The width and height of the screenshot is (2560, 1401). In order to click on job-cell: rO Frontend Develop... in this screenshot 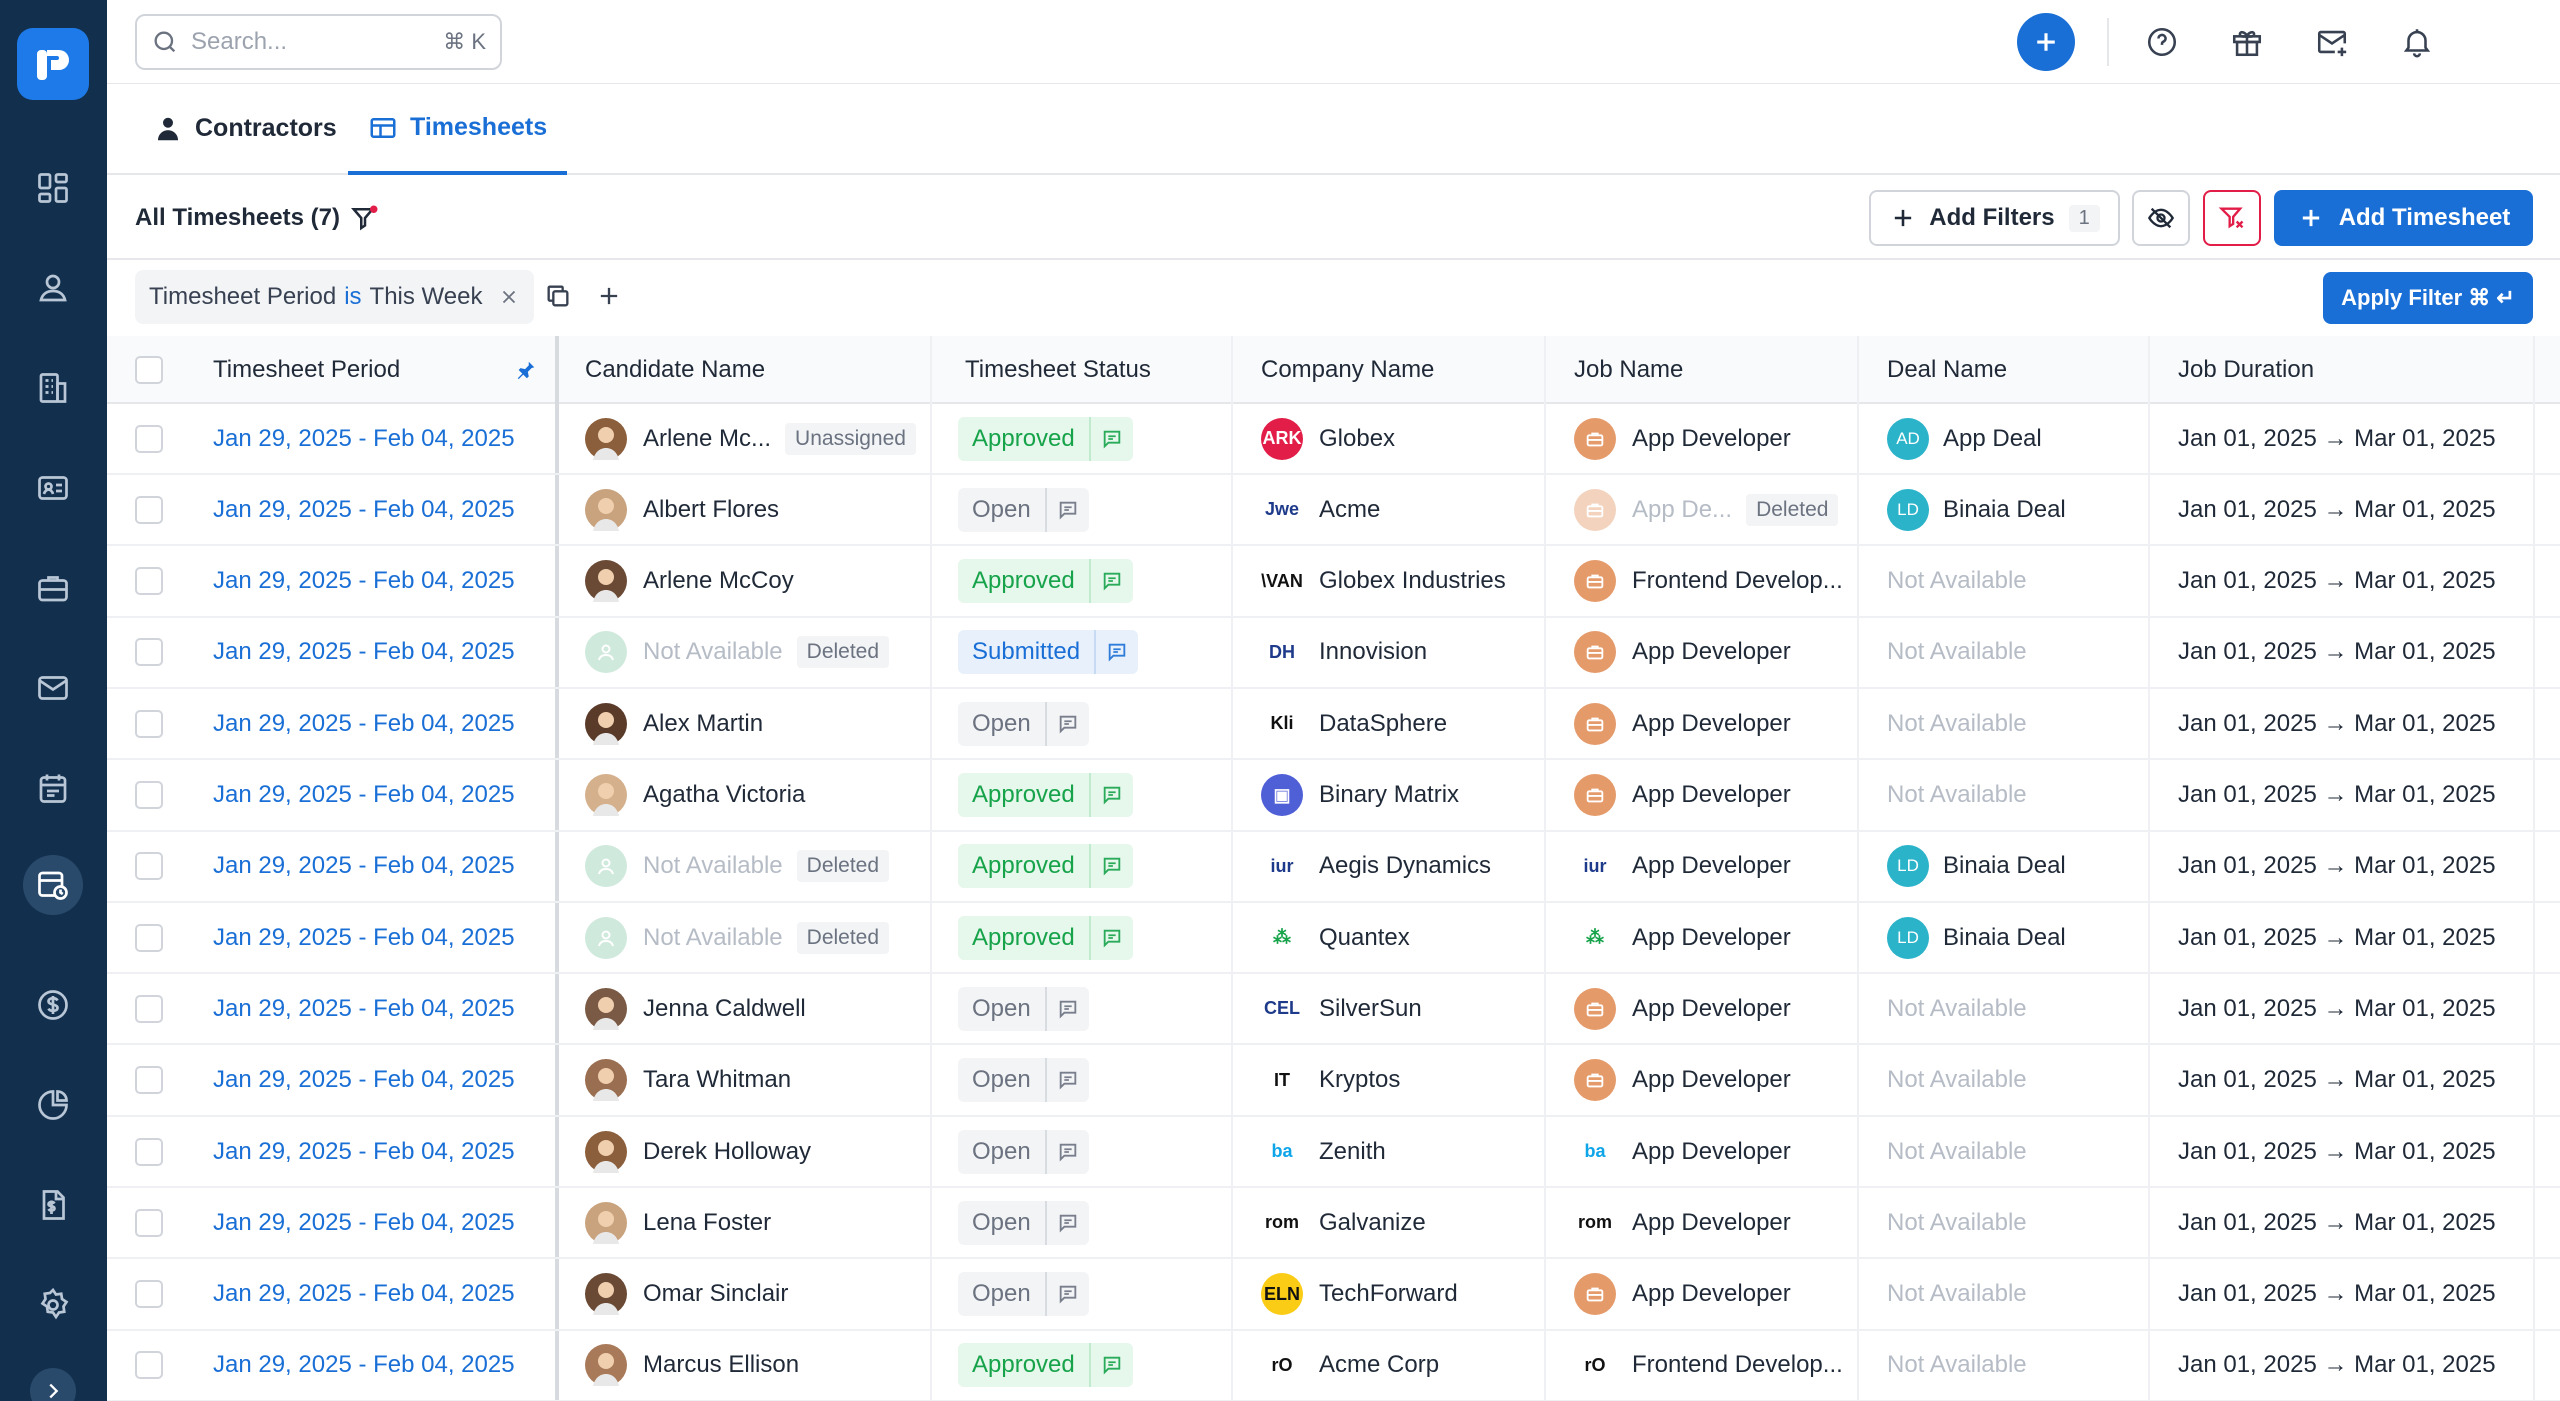, I will do `click(1714, 1365)`.